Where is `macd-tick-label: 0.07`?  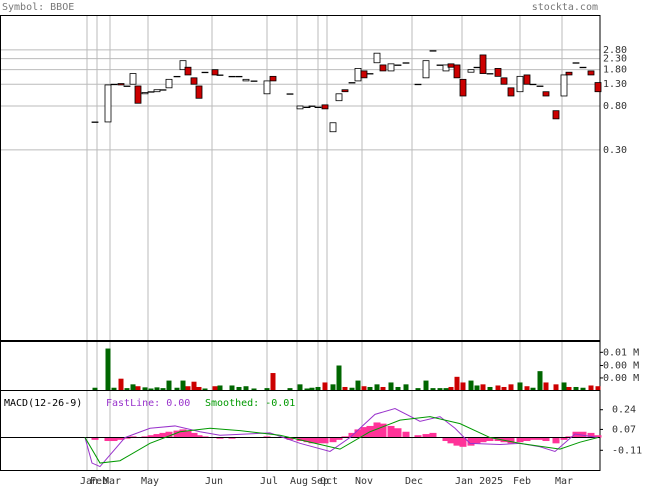 macd-tick-label: 0.07 is located at coordinates (624, 429).